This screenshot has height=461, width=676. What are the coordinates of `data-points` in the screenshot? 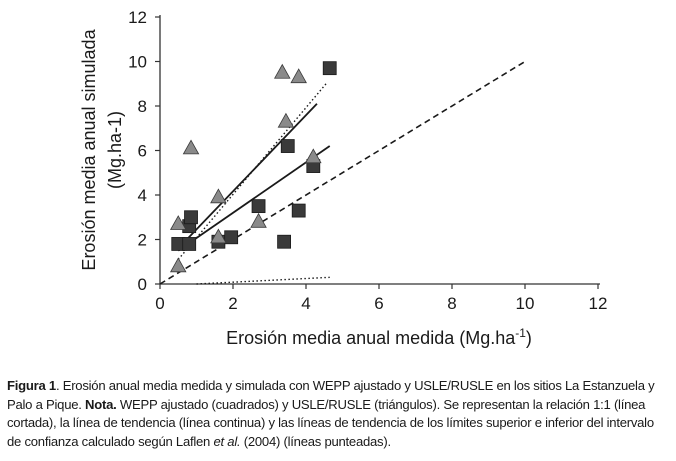 It's located at (253, 167).